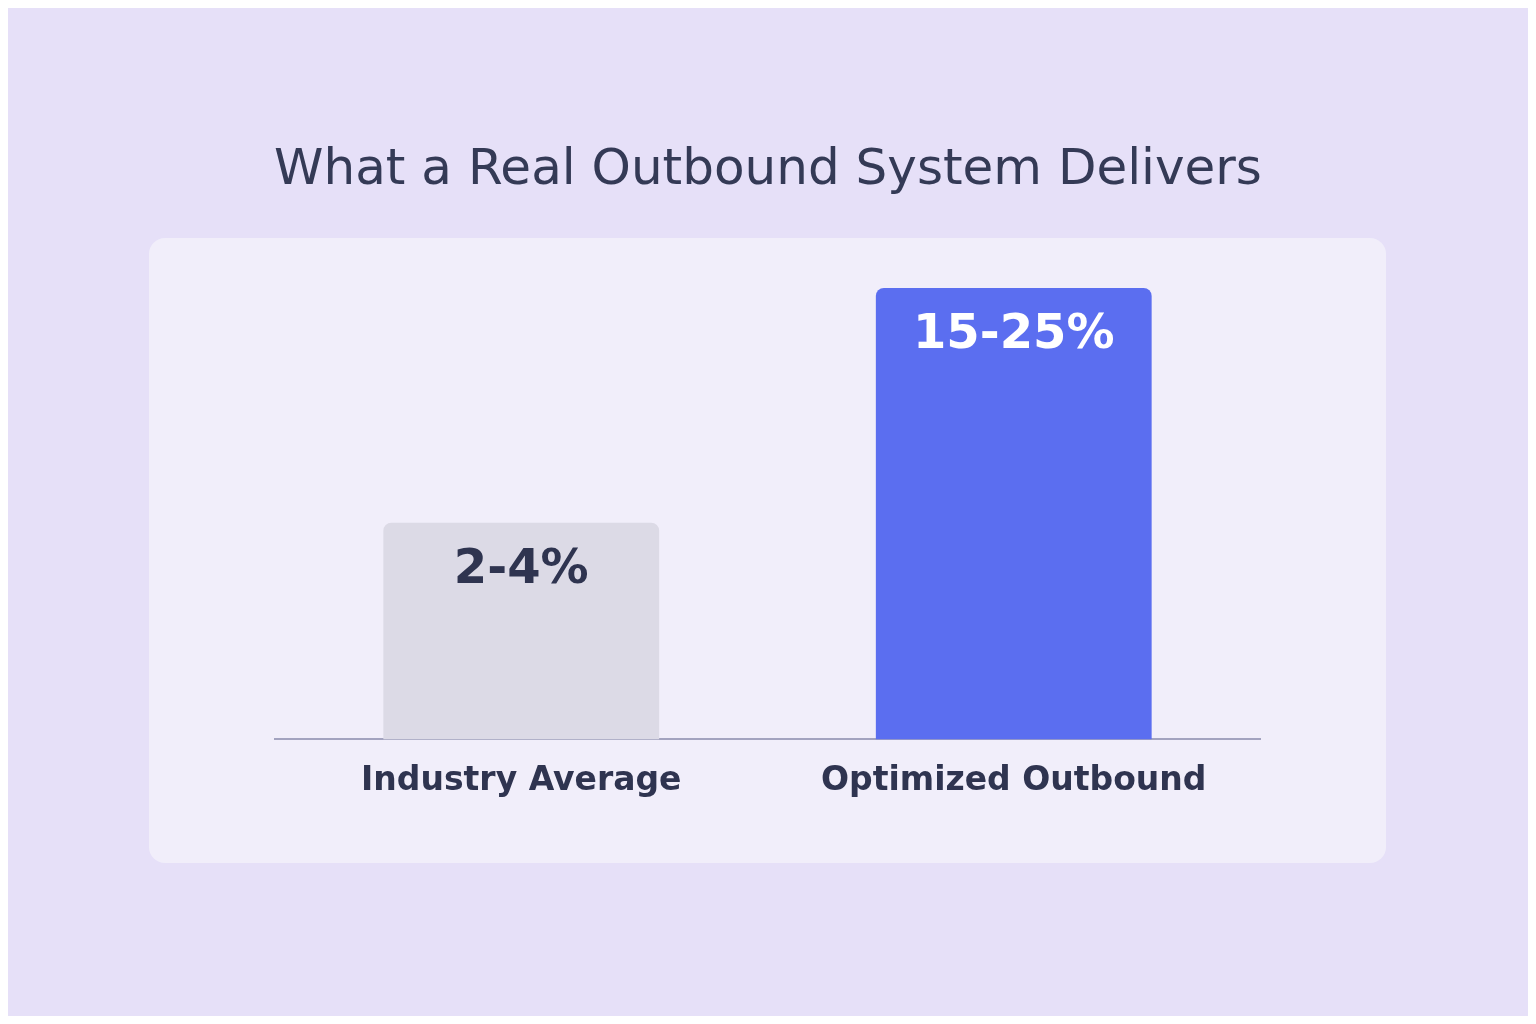 The height and width of the screenshot is (1024, 1536). Describe the element at coordinates (1013, 331) in the screenshot. I see `annotation: 15-25%` at that location.